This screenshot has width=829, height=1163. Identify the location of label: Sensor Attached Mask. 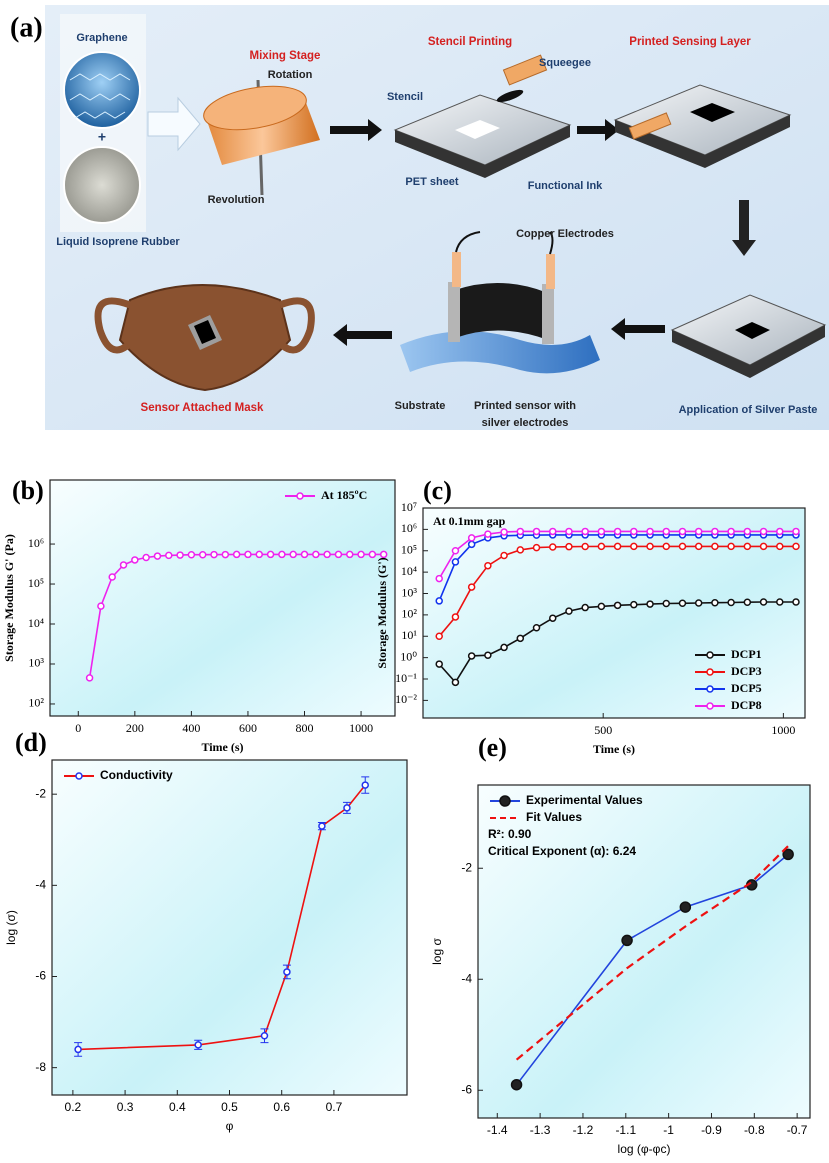
(203, 408).